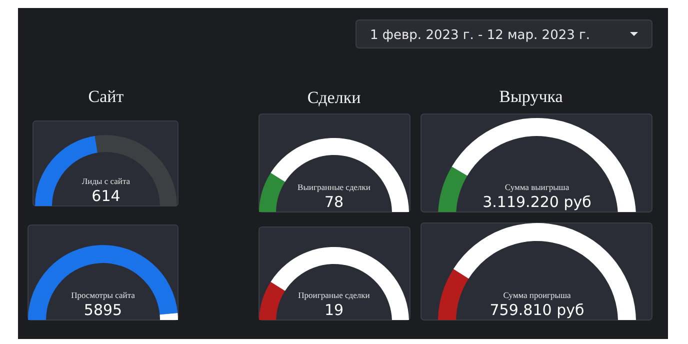 The height and width of the screenshot is (344, 688). Describe the element at coordinates (537, 187) in the screenshot. I see `text: Сумма выигрыша` at that location.